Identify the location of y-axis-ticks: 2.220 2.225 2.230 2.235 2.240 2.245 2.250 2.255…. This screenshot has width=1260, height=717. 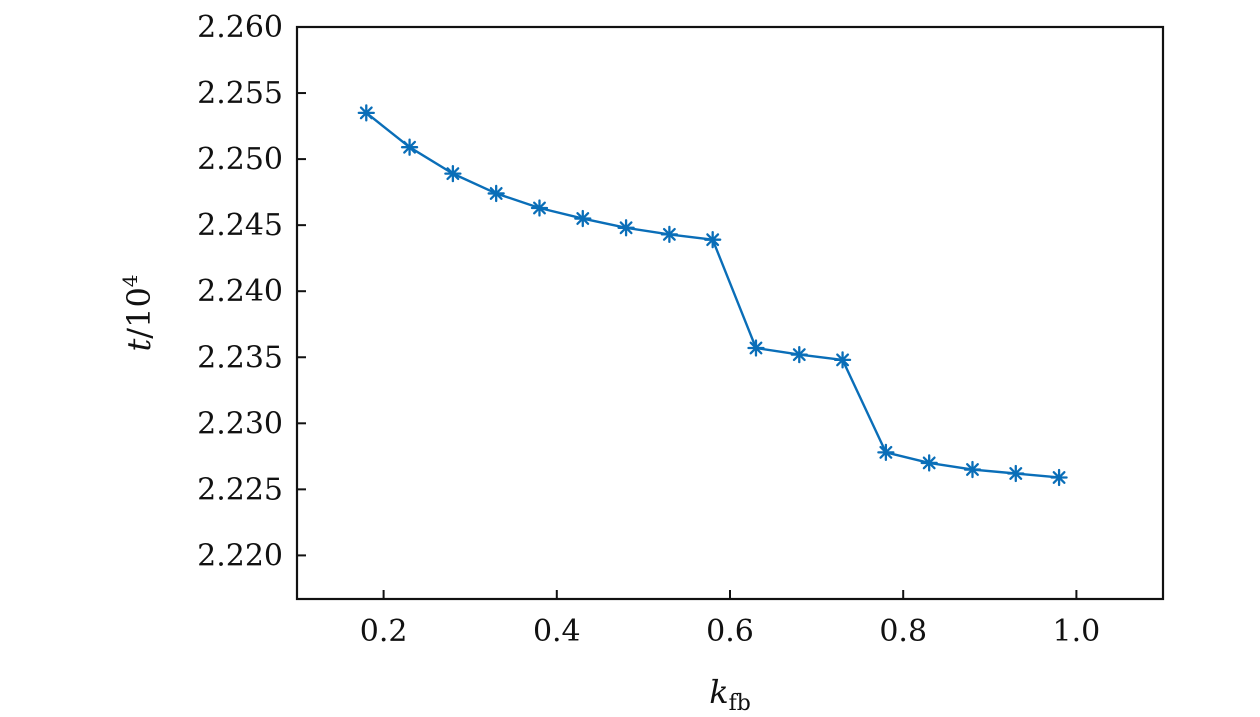
(251, 291).